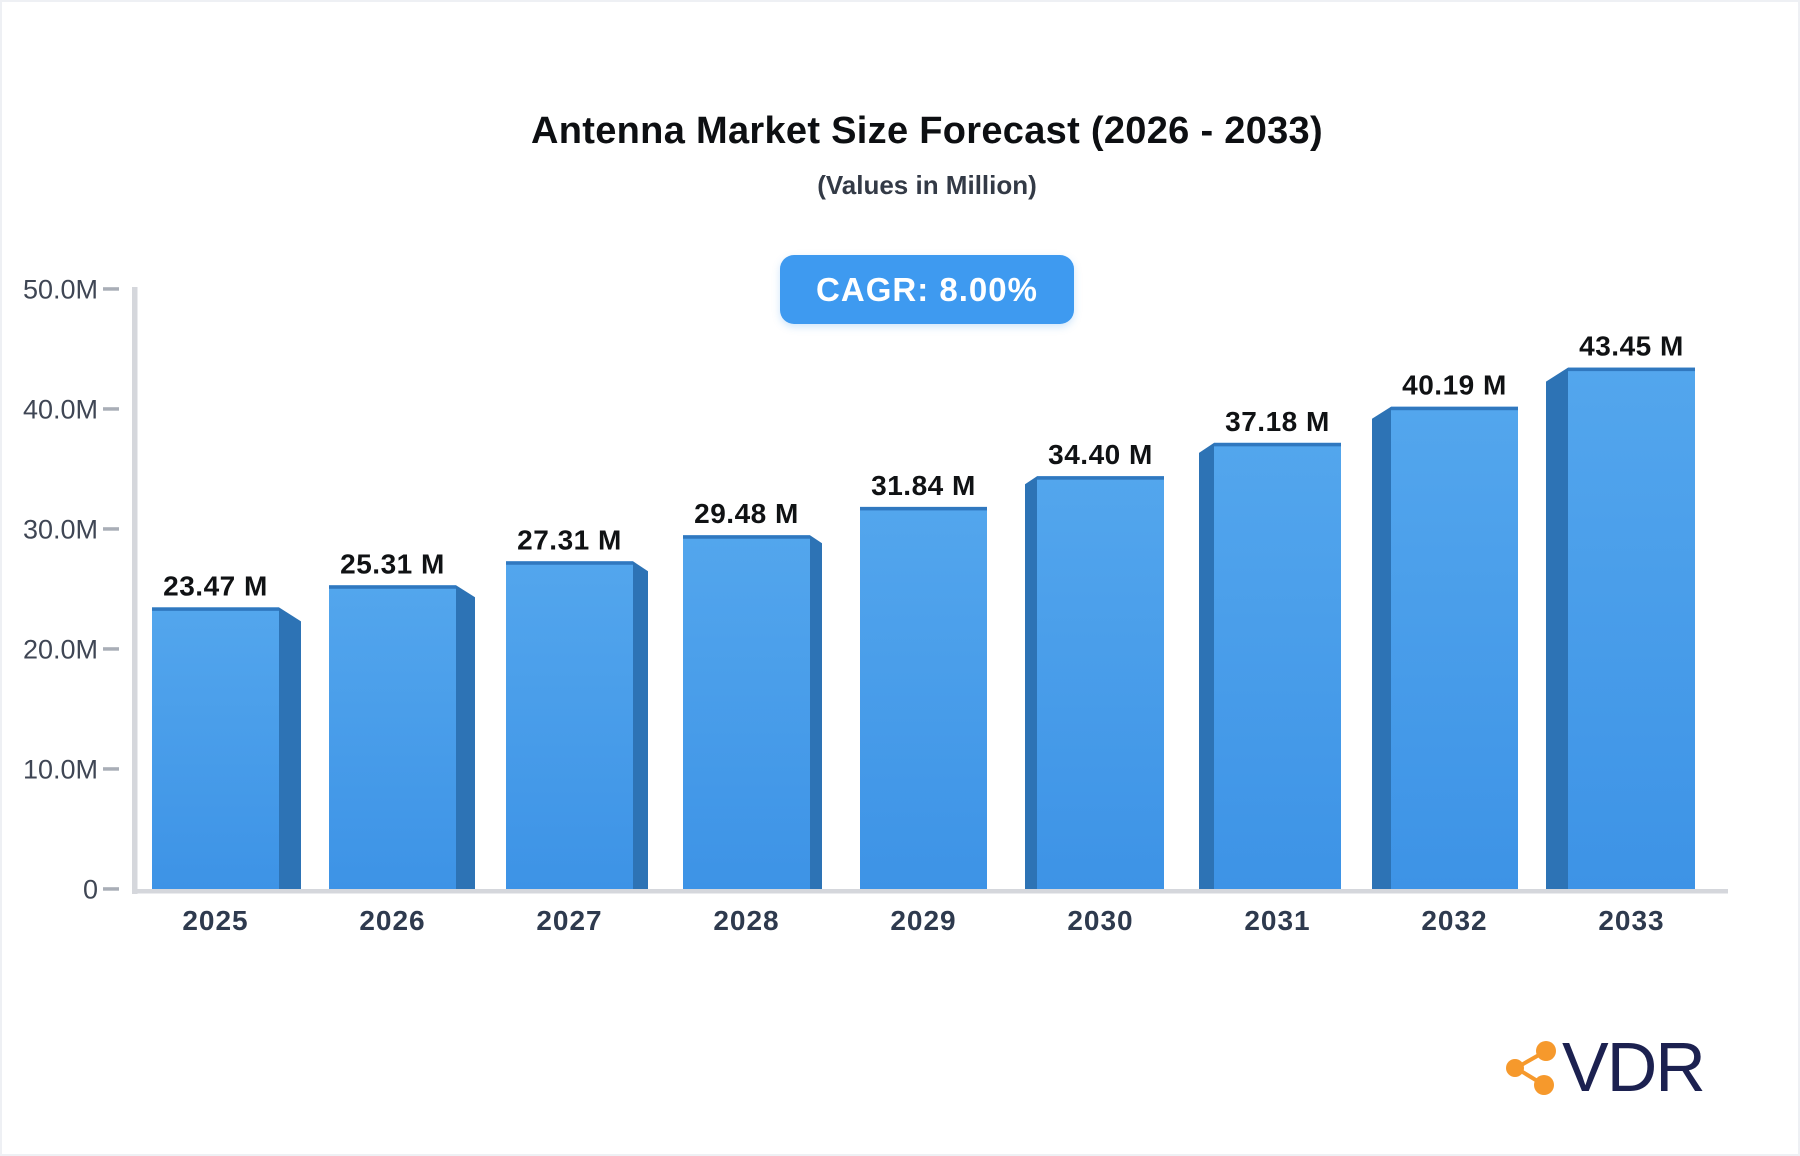 Image resolution: width=1800 pixels, height=1156 pixels. Describe the element at coordinates (215, 748) in the screenshot. I see `bar-2025` at that location.